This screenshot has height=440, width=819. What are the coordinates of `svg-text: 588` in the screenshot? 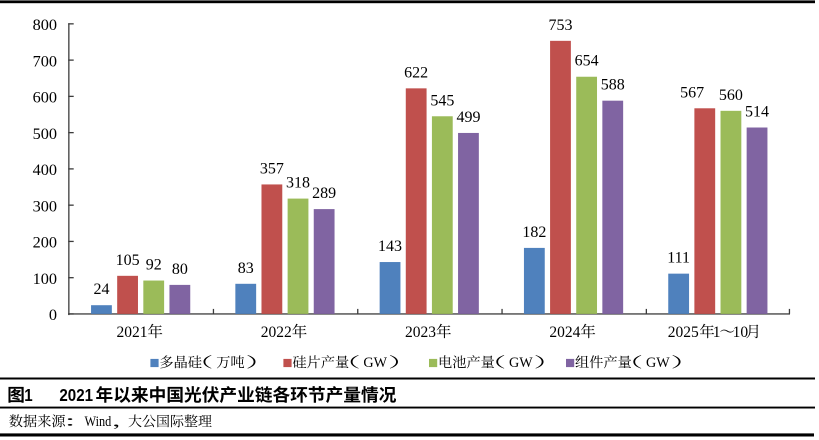 It's located at (613, 85).